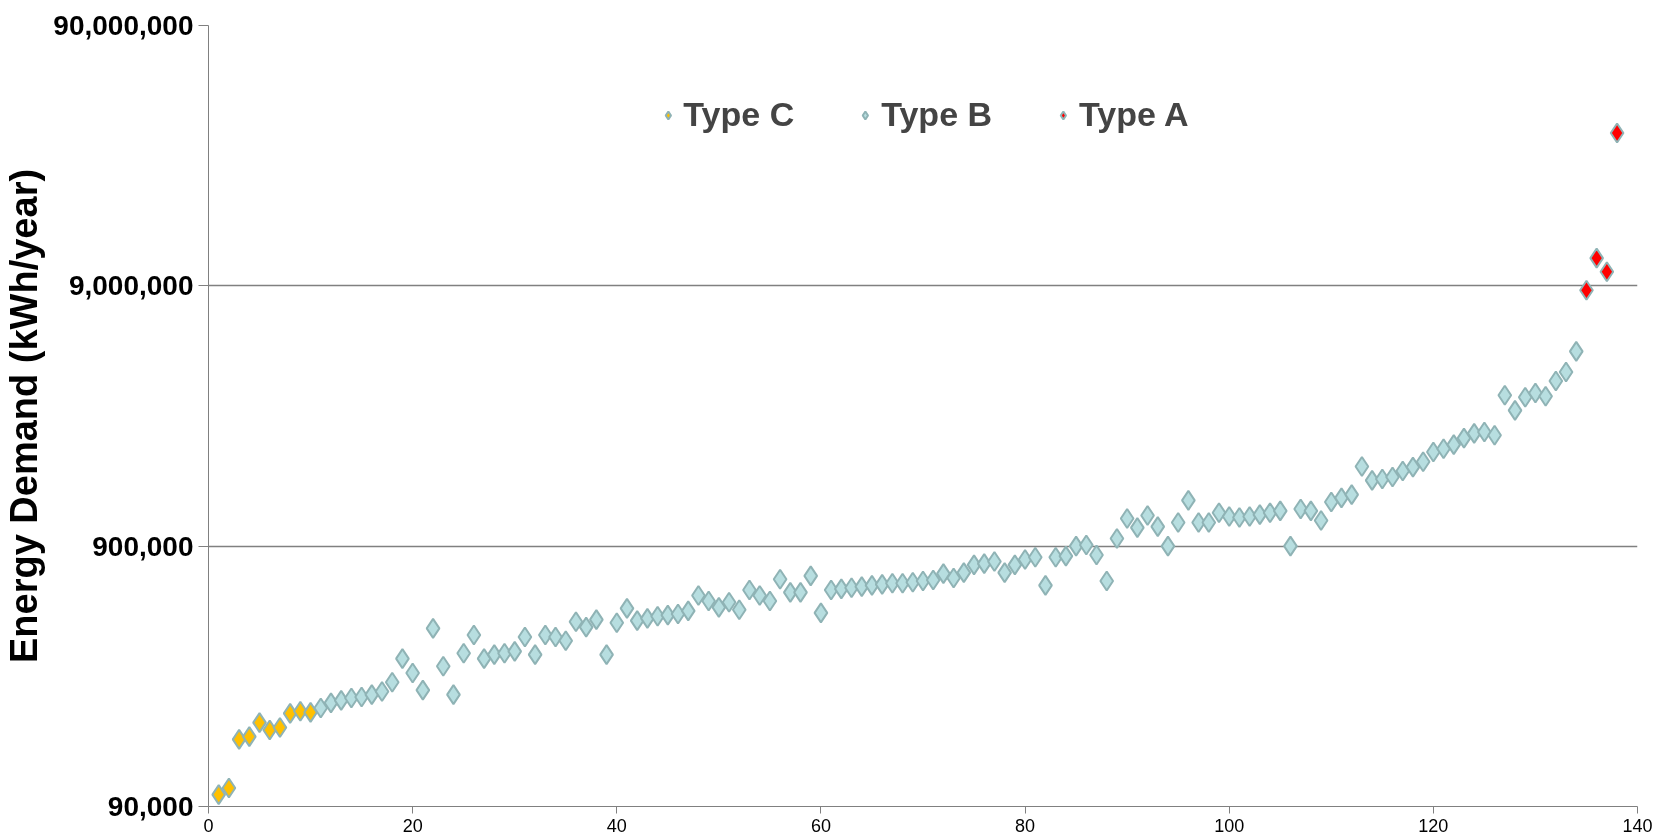  What do you see at coordinates (412, 824) in the screenshot?
I see `x-tick-label: 20` at bounding box center [412, 824].